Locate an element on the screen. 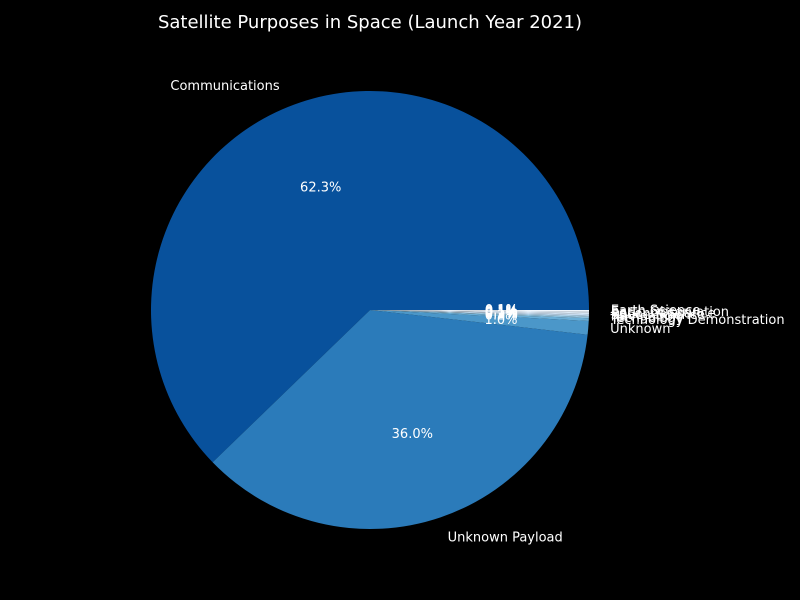  slice-category-label: Earth Science is located at coordinates (655, 310).